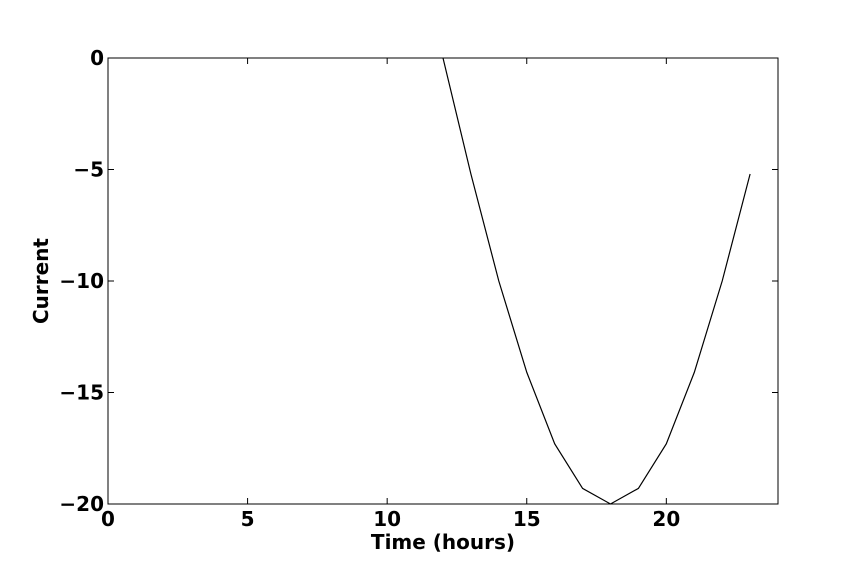  What do you see at coordinates (81, 504) in the screenshot?
I see `y-tick-label: −20` at bounding box center [81, 504].